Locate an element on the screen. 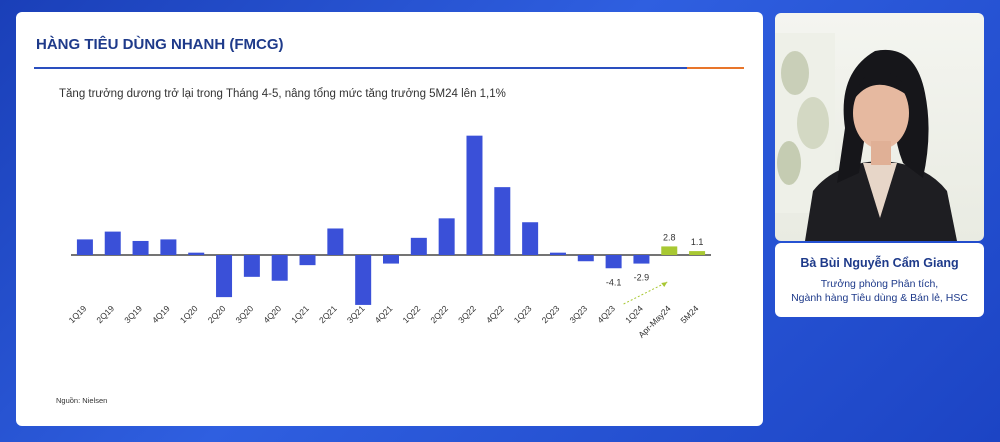  bar-3Q21 is located at coordinates (363, 280).